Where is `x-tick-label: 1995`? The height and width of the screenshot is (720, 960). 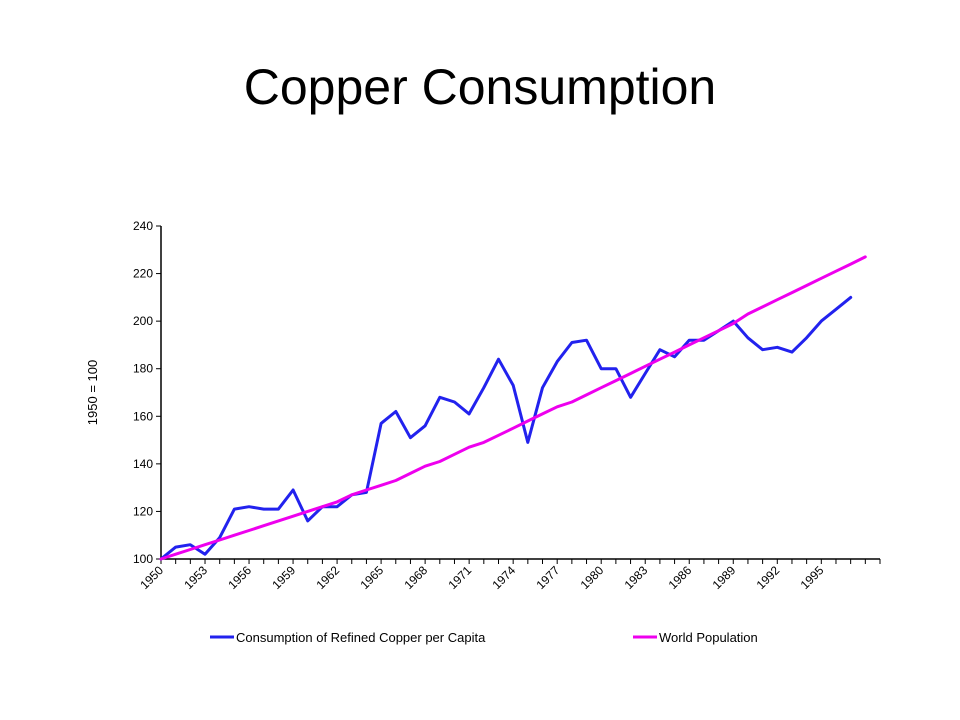
x-tick-label: 1995 is located at coordinates (812, 577).